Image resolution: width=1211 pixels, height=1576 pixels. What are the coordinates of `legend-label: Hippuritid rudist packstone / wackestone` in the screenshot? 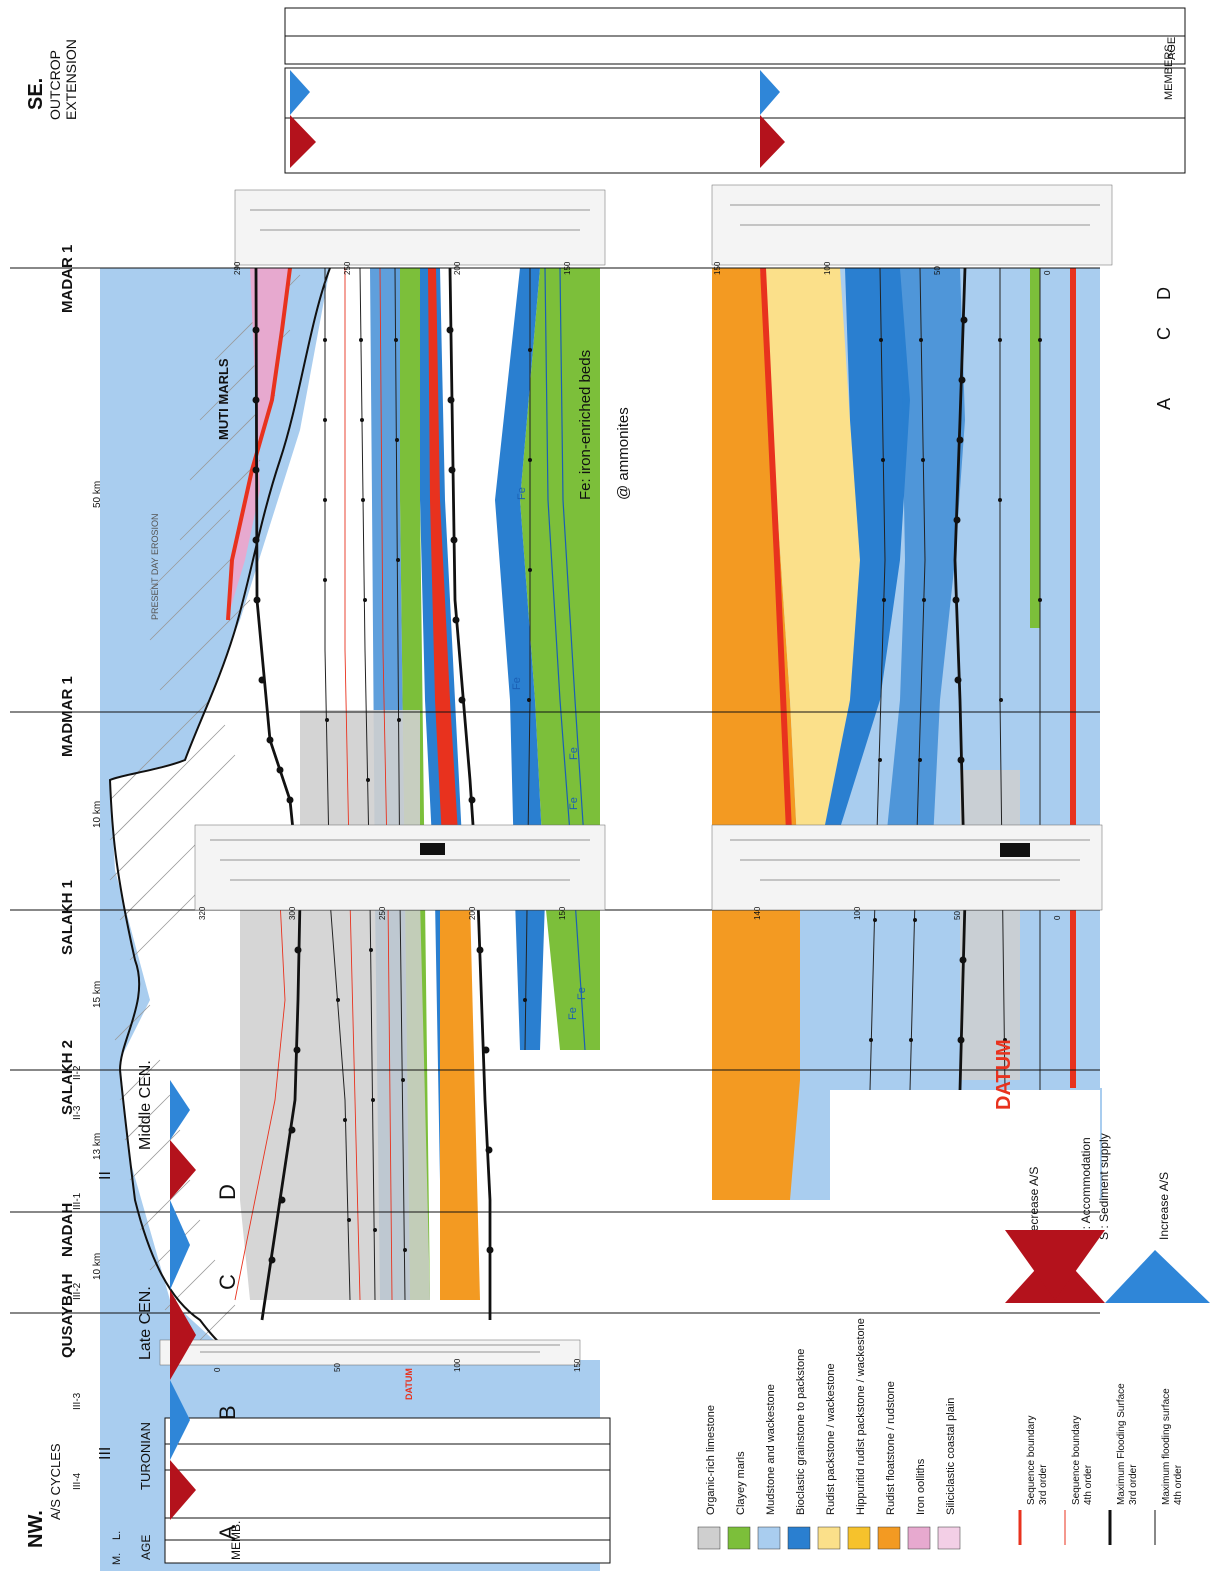 It's located at (861, 1416).